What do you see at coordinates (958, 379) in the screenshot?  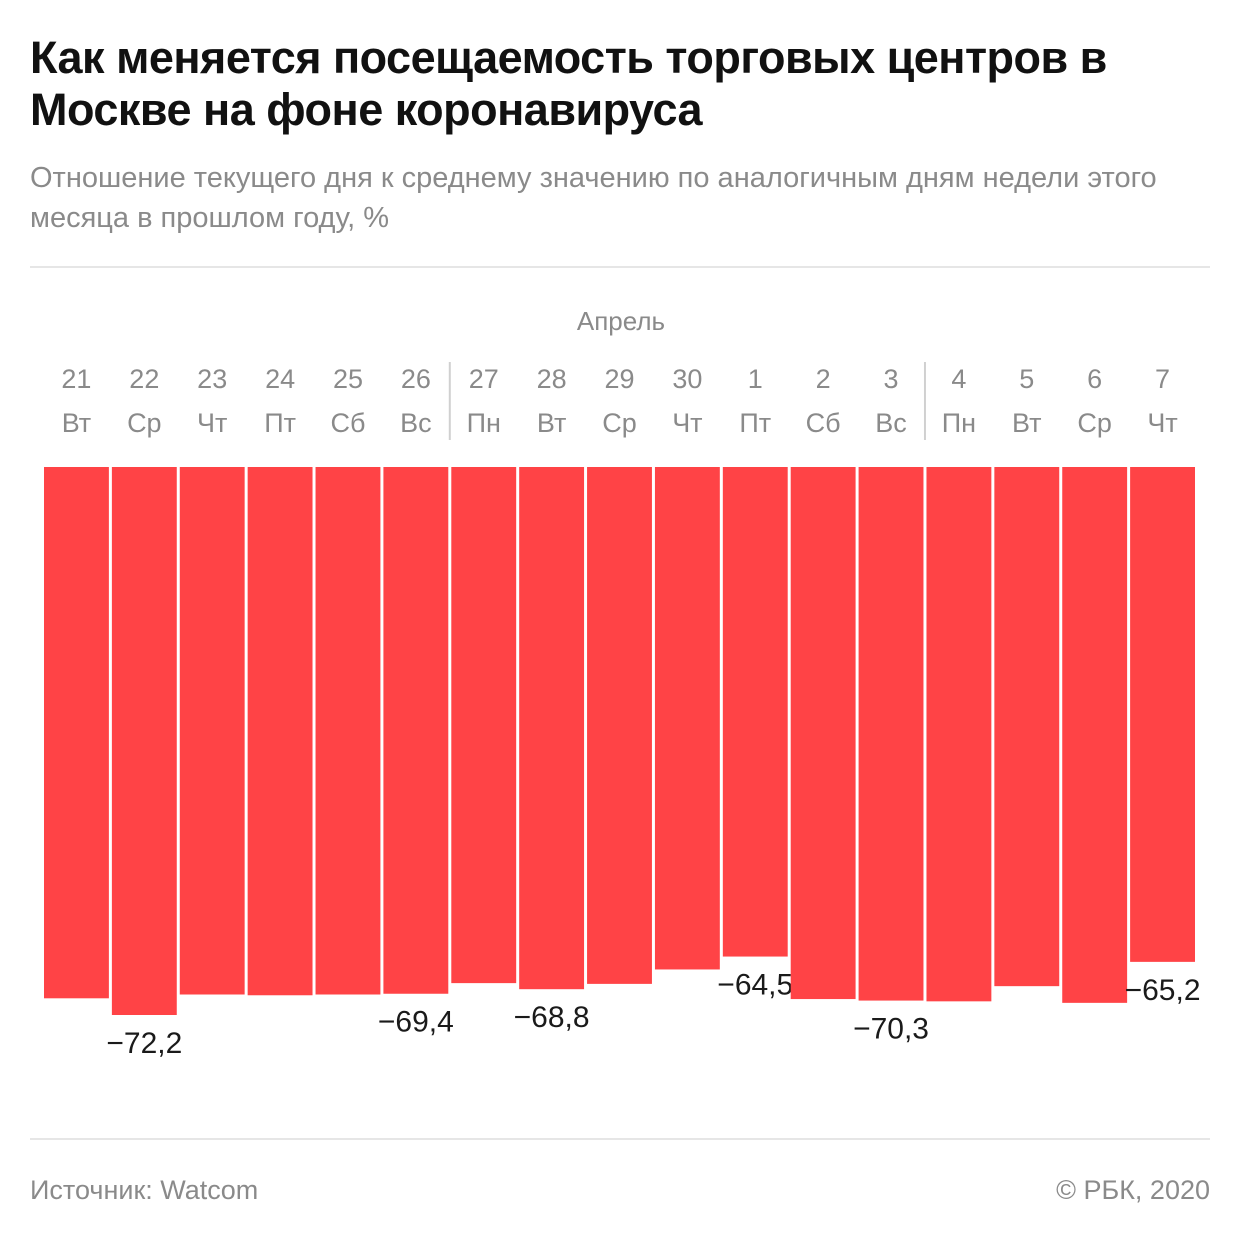 I see `day-tick-label: 4` at bounding box center [958, 379].